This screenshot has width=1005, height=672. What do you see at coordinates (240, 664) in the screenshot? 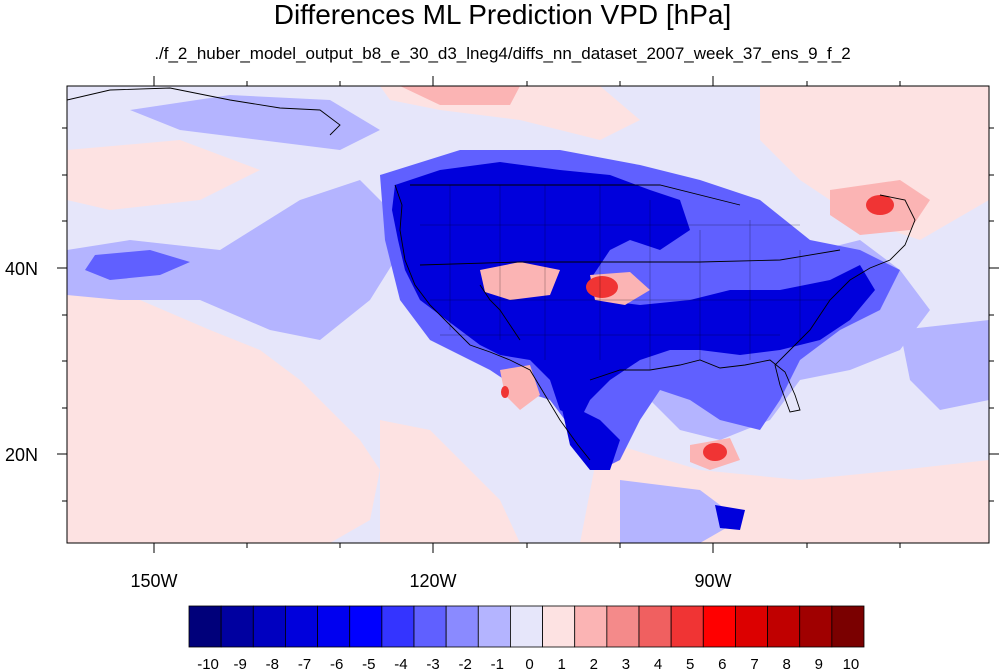
I see `colorbar-label: -9` at bounding box center [240, 664].